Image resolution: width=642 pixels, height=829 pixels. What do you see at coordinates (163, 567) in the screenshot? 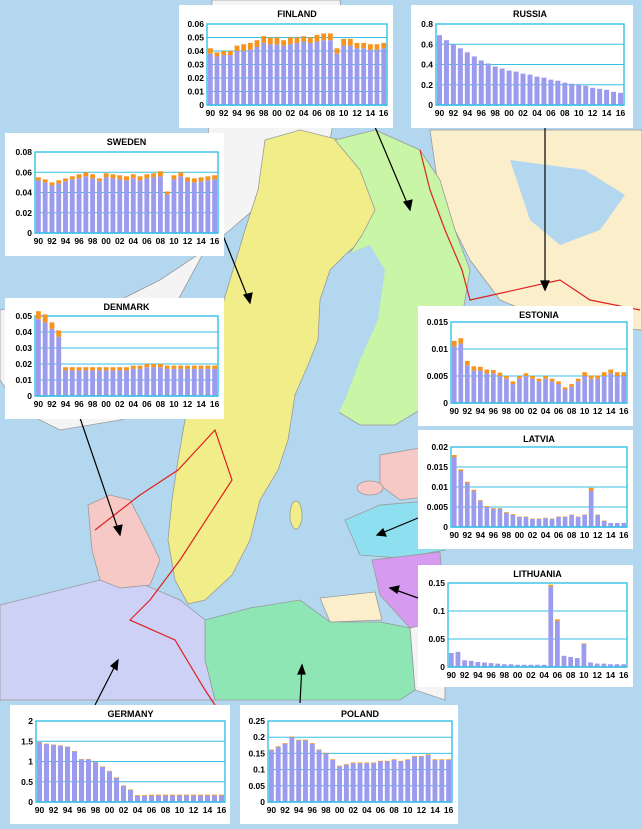
I see `region-boundary-line` at bounding box center [163, 567].